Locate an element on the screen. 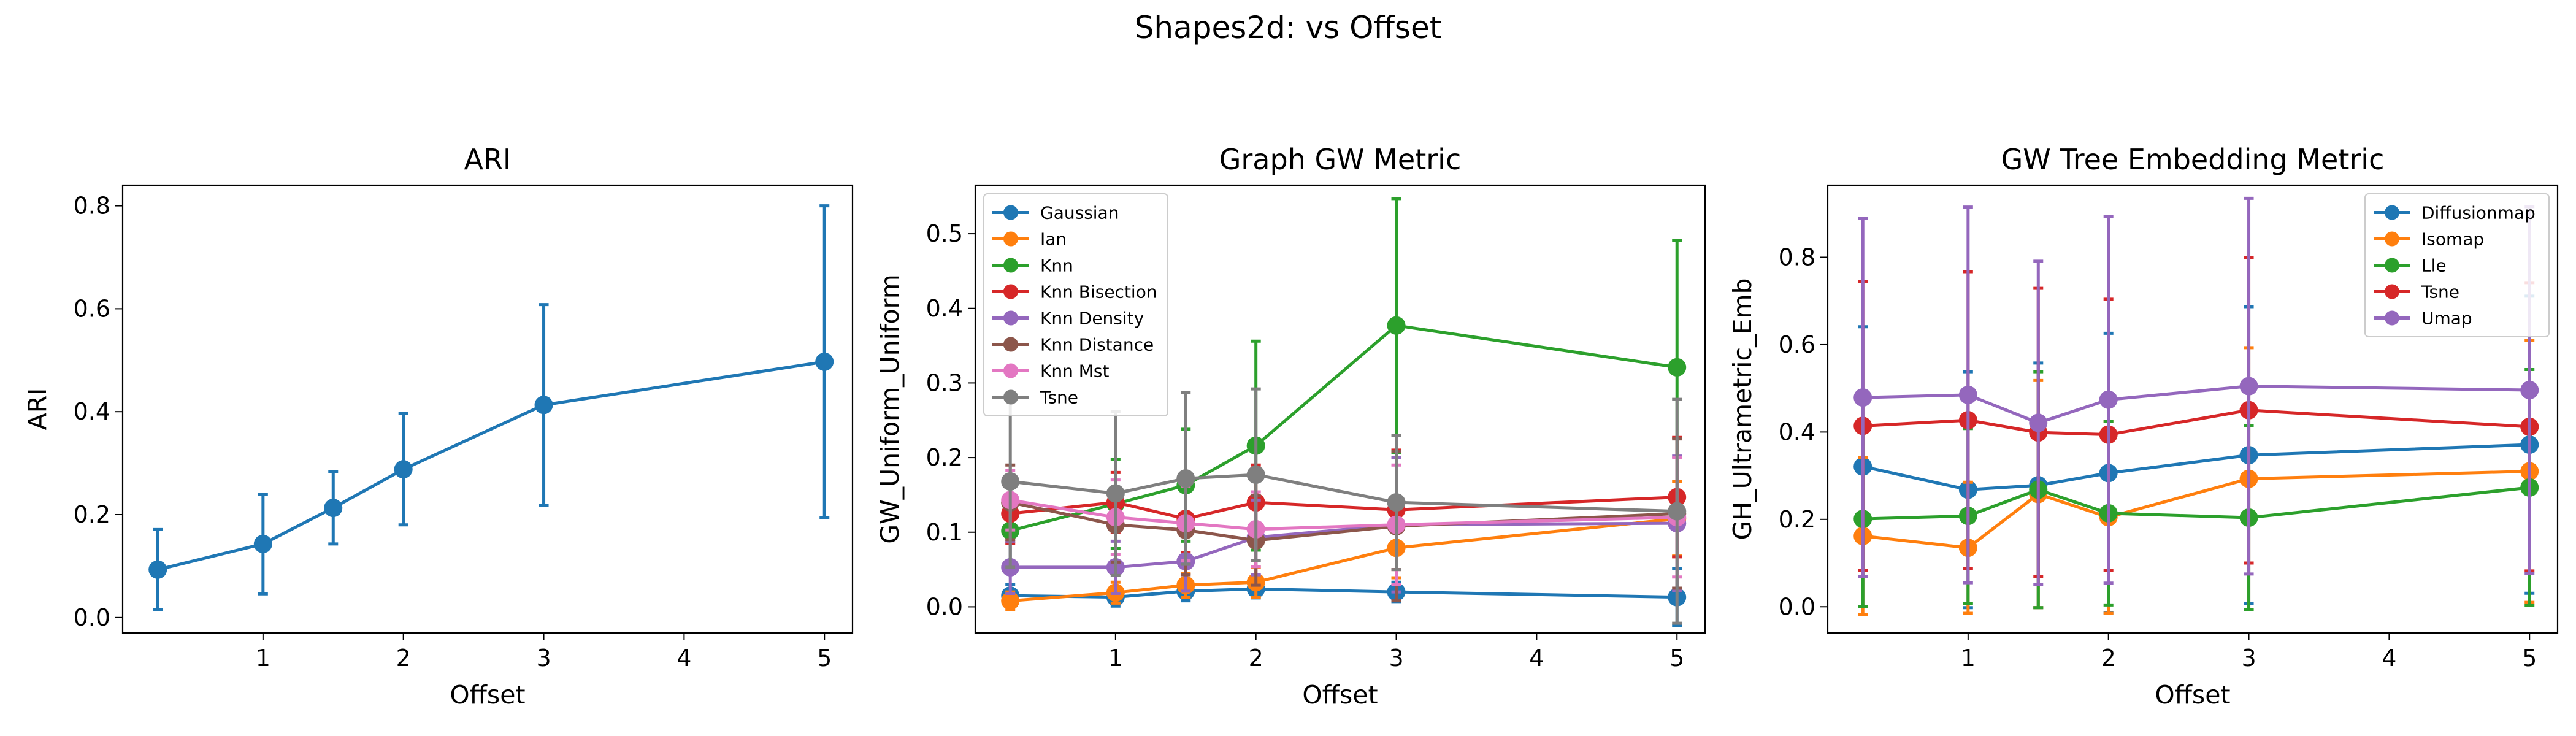 The image size is (2576, 736). legend-item: Ian is located at coordinates (1029, 239).